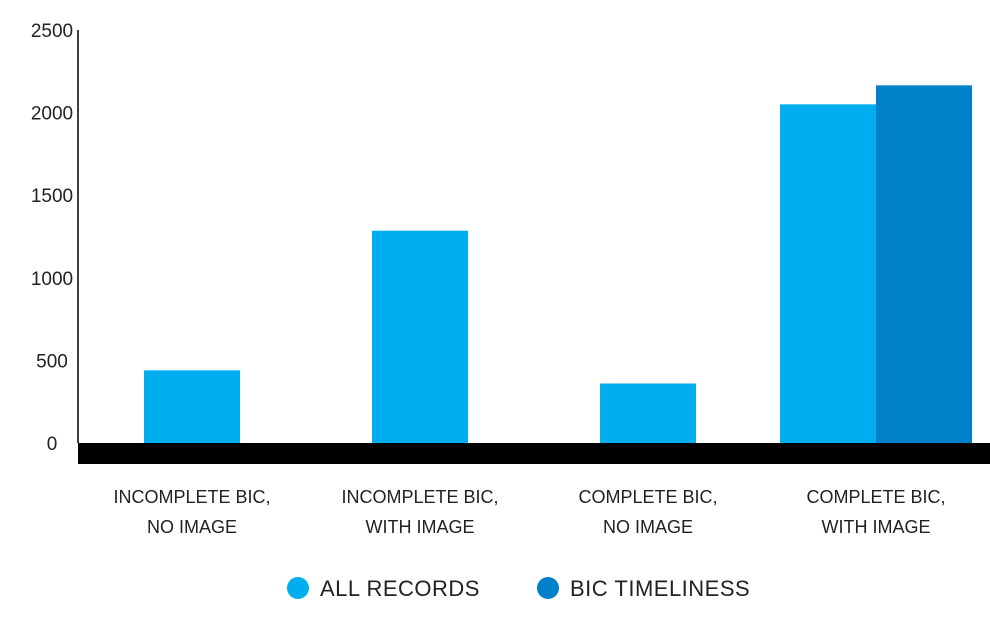 The image size is (990, 628). I want to click on x-category-label: COMPLETE BIC, NO IMAGE, so click(647, 512).